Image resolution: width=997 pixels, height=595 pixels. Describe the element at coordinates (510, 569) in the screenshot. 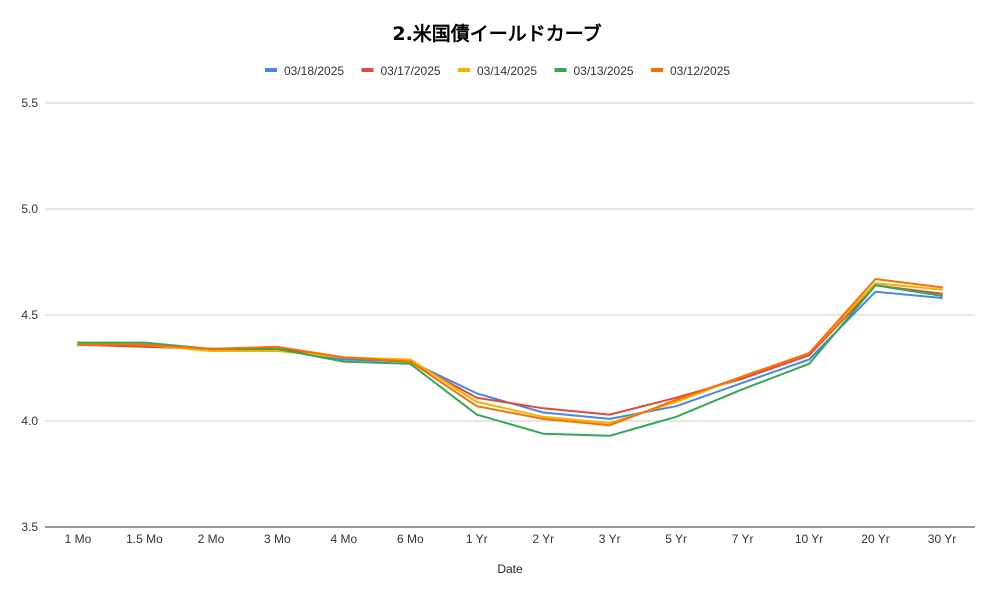

I see `x-axis-title: Date` at that location.